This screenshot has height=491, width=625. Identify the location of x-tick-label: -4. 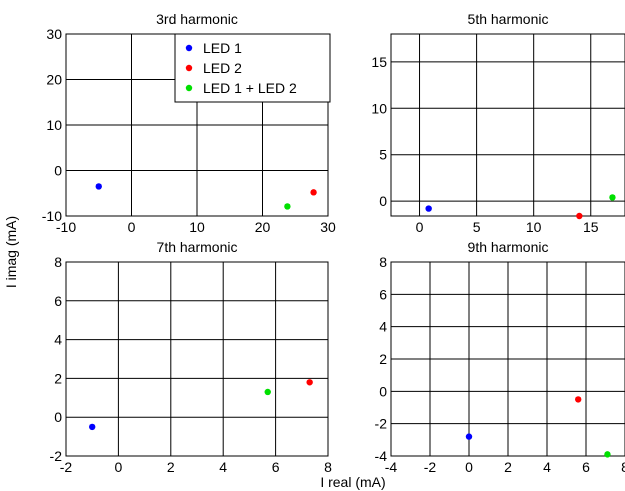
(391, 467).